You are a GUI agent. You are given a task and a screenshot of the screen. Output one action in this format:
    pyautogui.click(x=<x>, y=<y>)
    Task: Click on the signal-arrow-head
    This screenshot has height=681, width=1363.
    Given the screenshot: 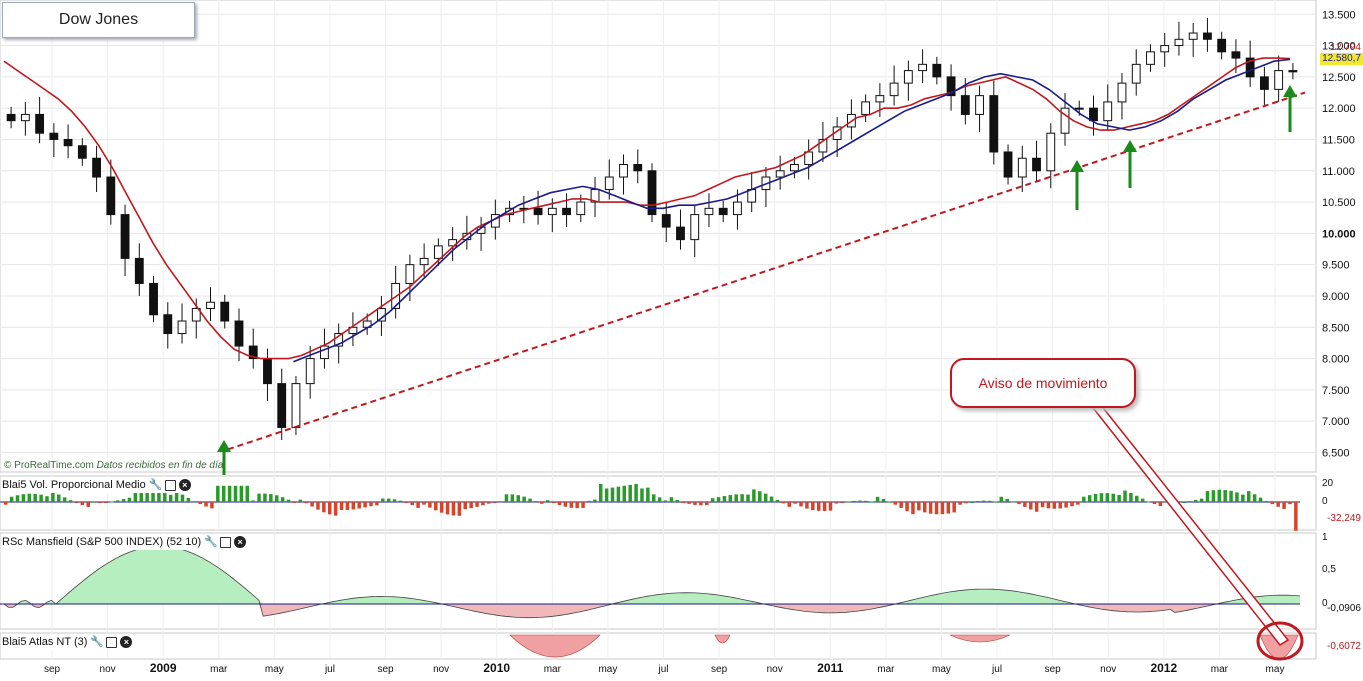 What is the action you would take?
    pyautogui.click(x=1130, y=146)
    